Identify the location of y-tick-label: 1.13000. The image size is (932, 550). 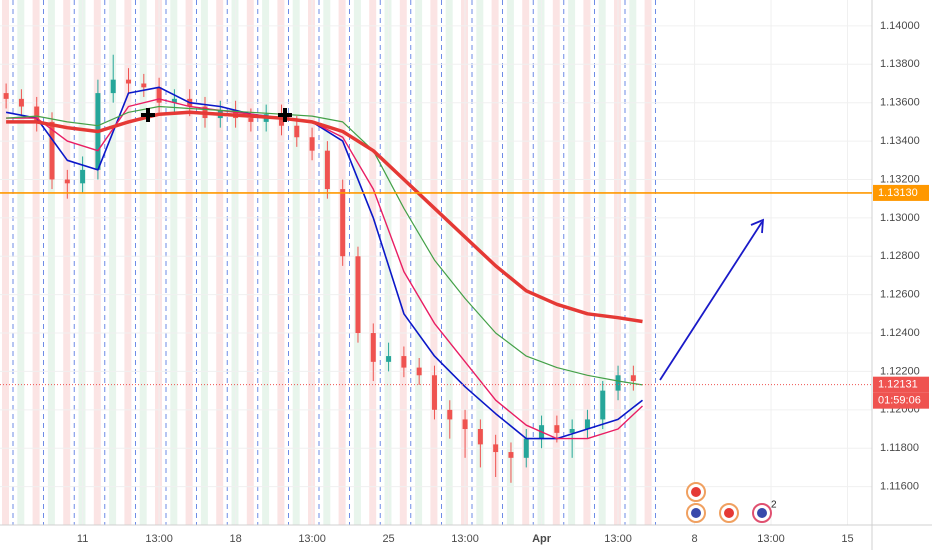
(900, 218).